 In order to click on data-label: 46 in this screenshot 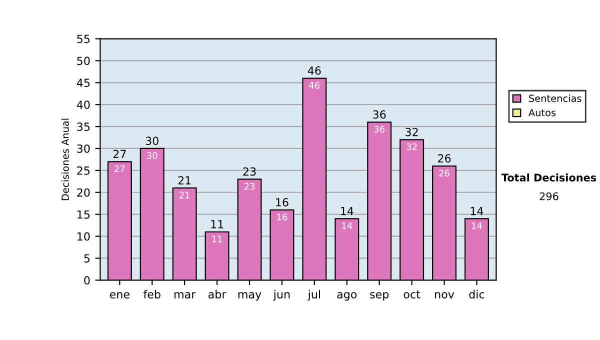, I will do `click(314, 85)`.